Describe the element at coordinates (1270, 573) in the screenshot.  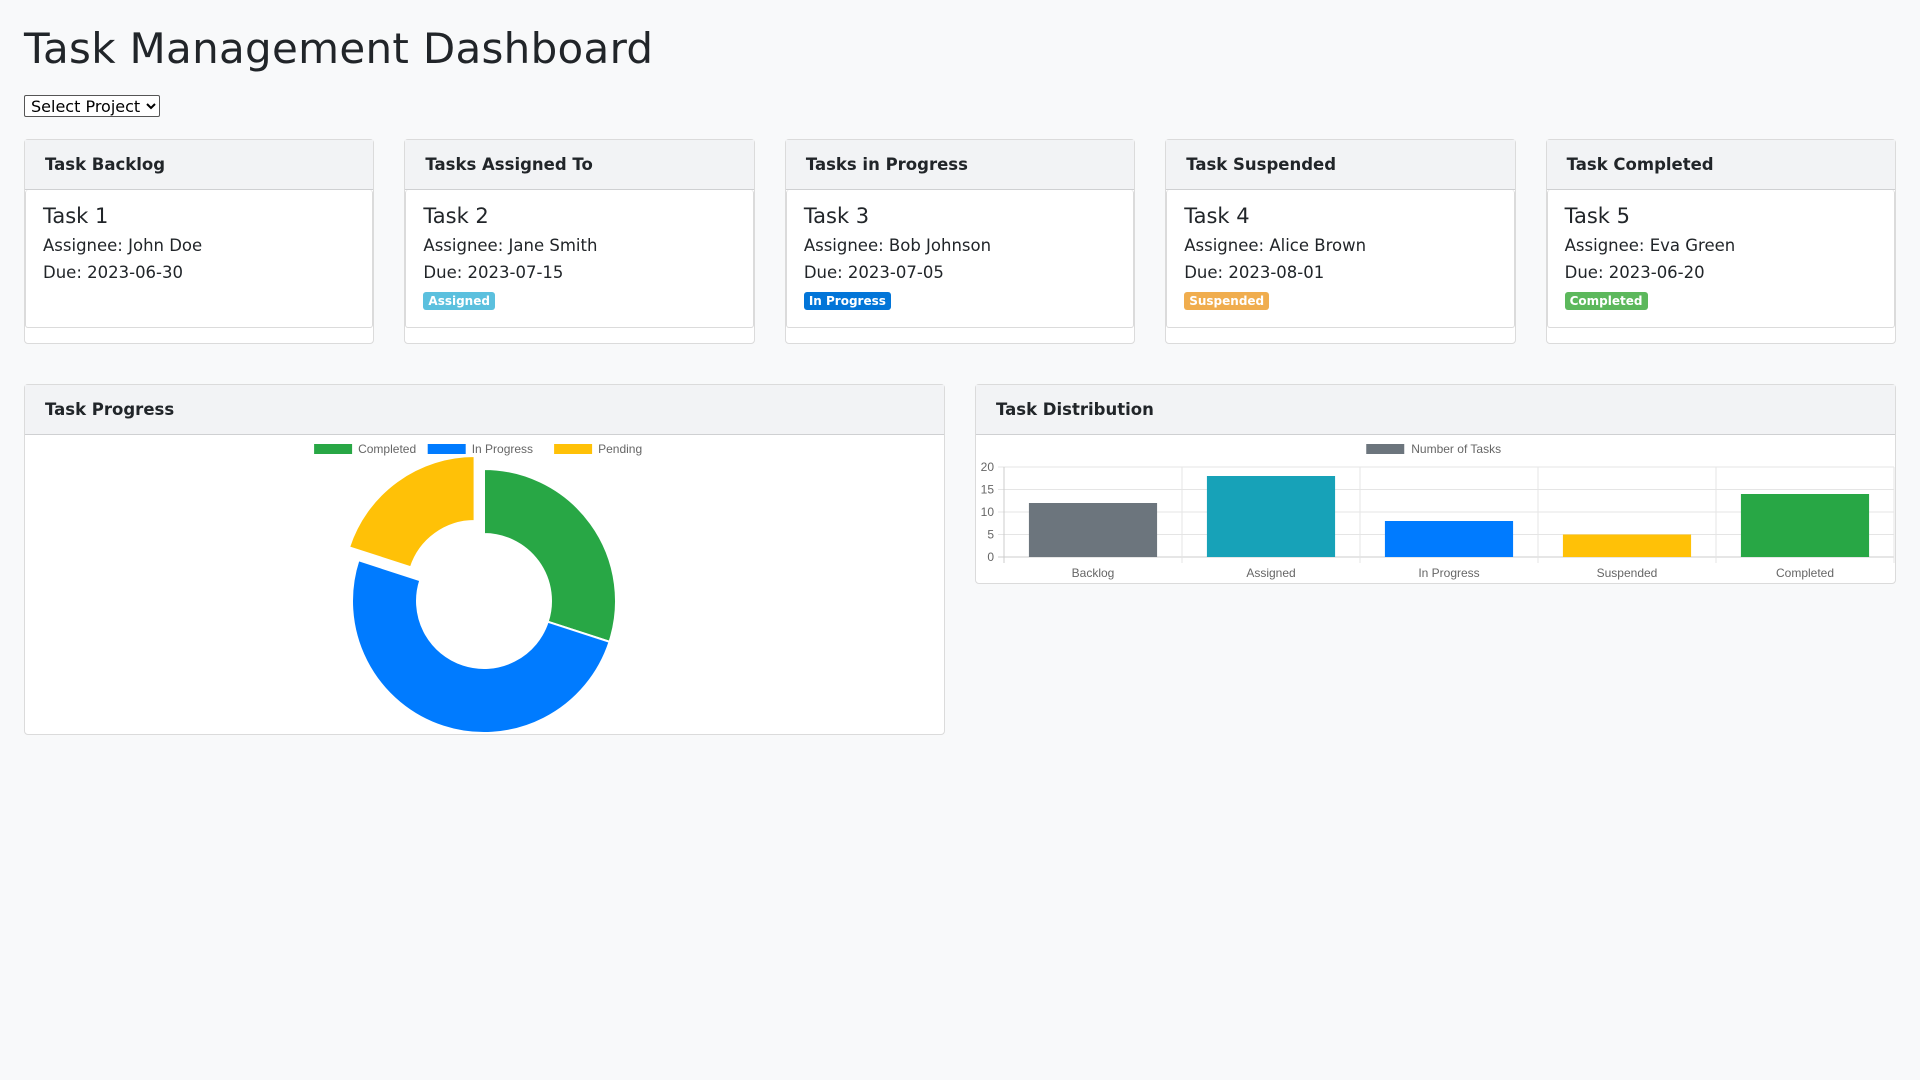
I see `x-tick-label: Assigned` at that location.